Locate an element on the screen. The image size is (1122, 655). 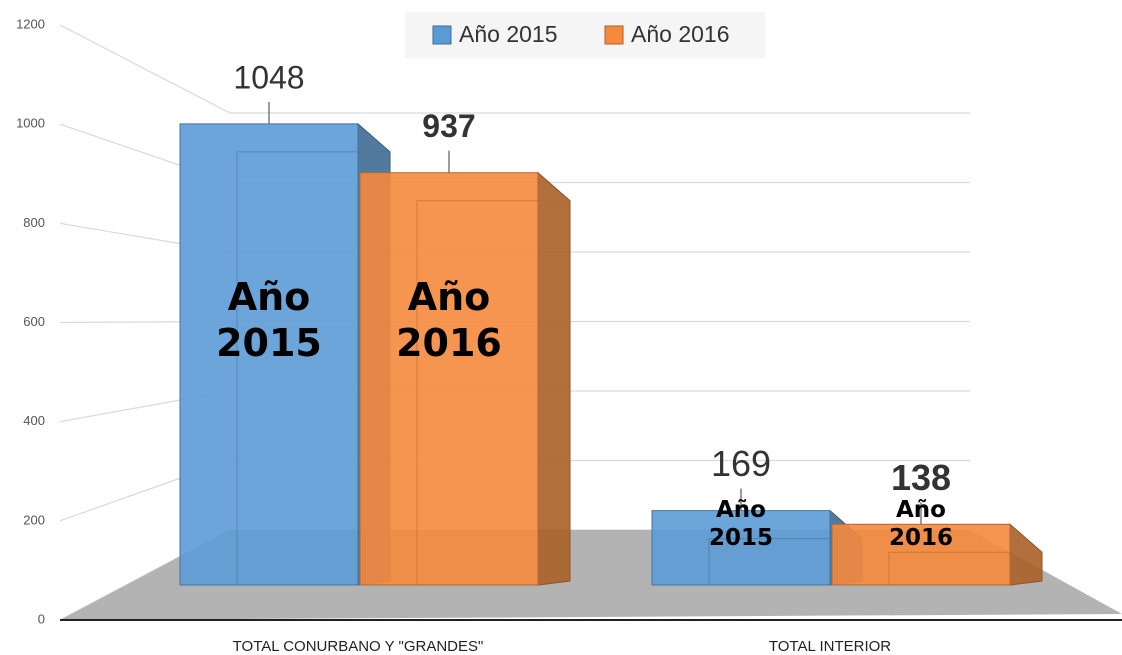
x-tick-label: TOTAL INTERIOR is located at coordinates (830, 646).